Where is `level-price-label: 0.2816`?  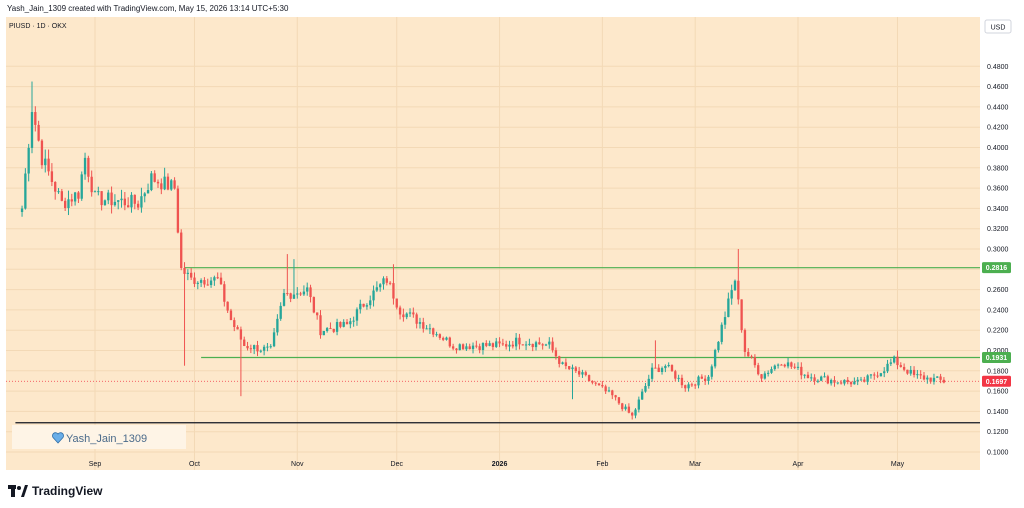
level-price-label: 0.2816 is located at coordinates (997, 268).